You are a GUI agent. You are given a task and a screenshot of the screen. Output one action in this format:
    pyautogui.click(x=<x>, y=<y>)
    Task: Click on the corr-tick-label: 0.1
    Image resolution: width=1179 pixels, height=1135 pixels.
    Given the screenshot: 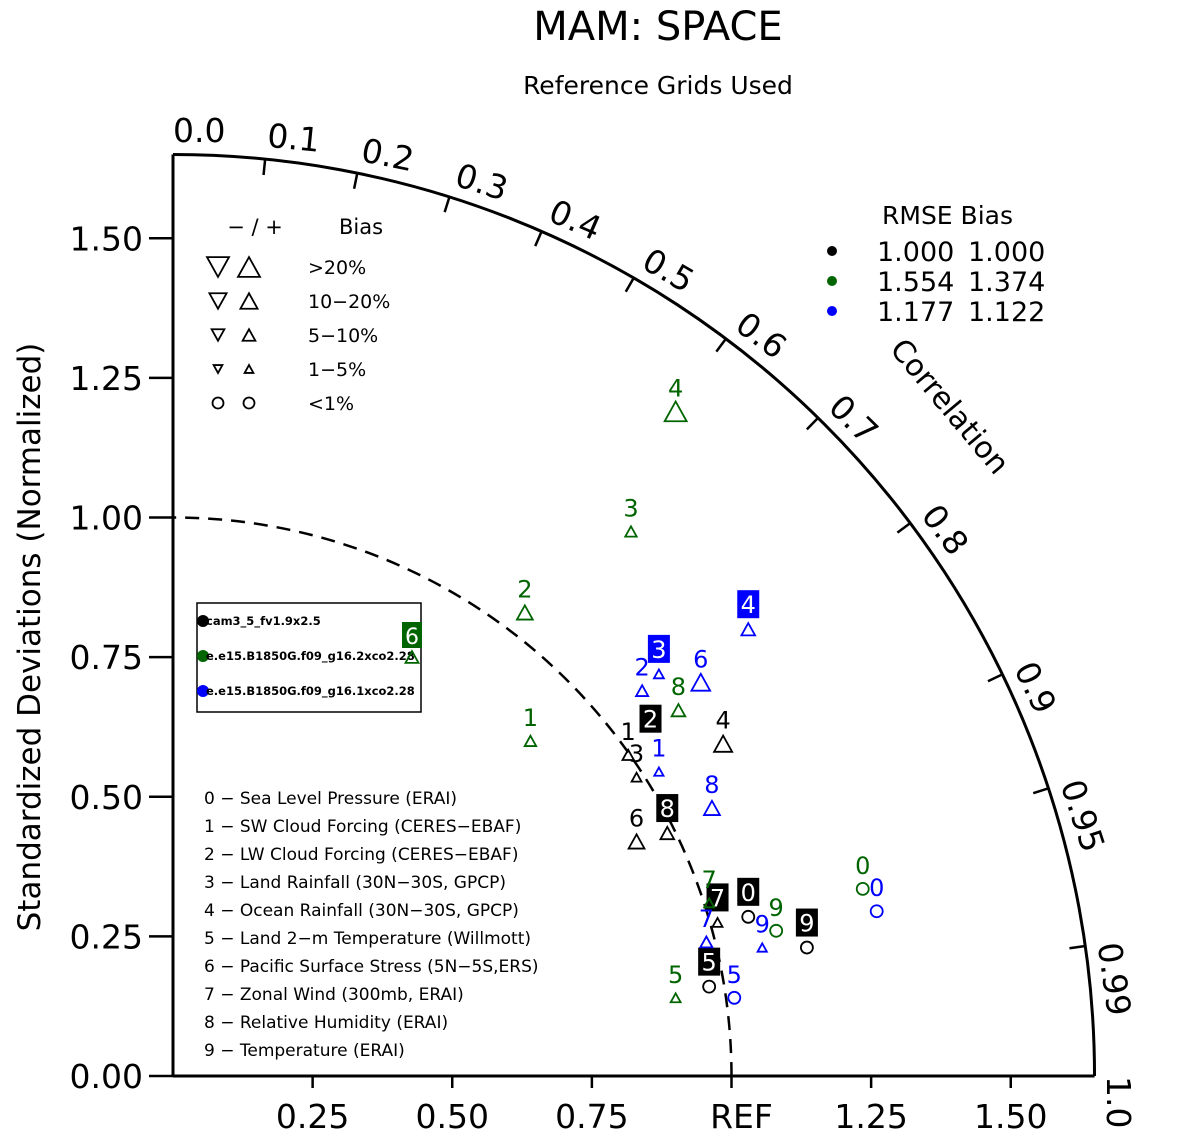 What is the action you would take?
    pyautogui.click(x=294, y=138)
    